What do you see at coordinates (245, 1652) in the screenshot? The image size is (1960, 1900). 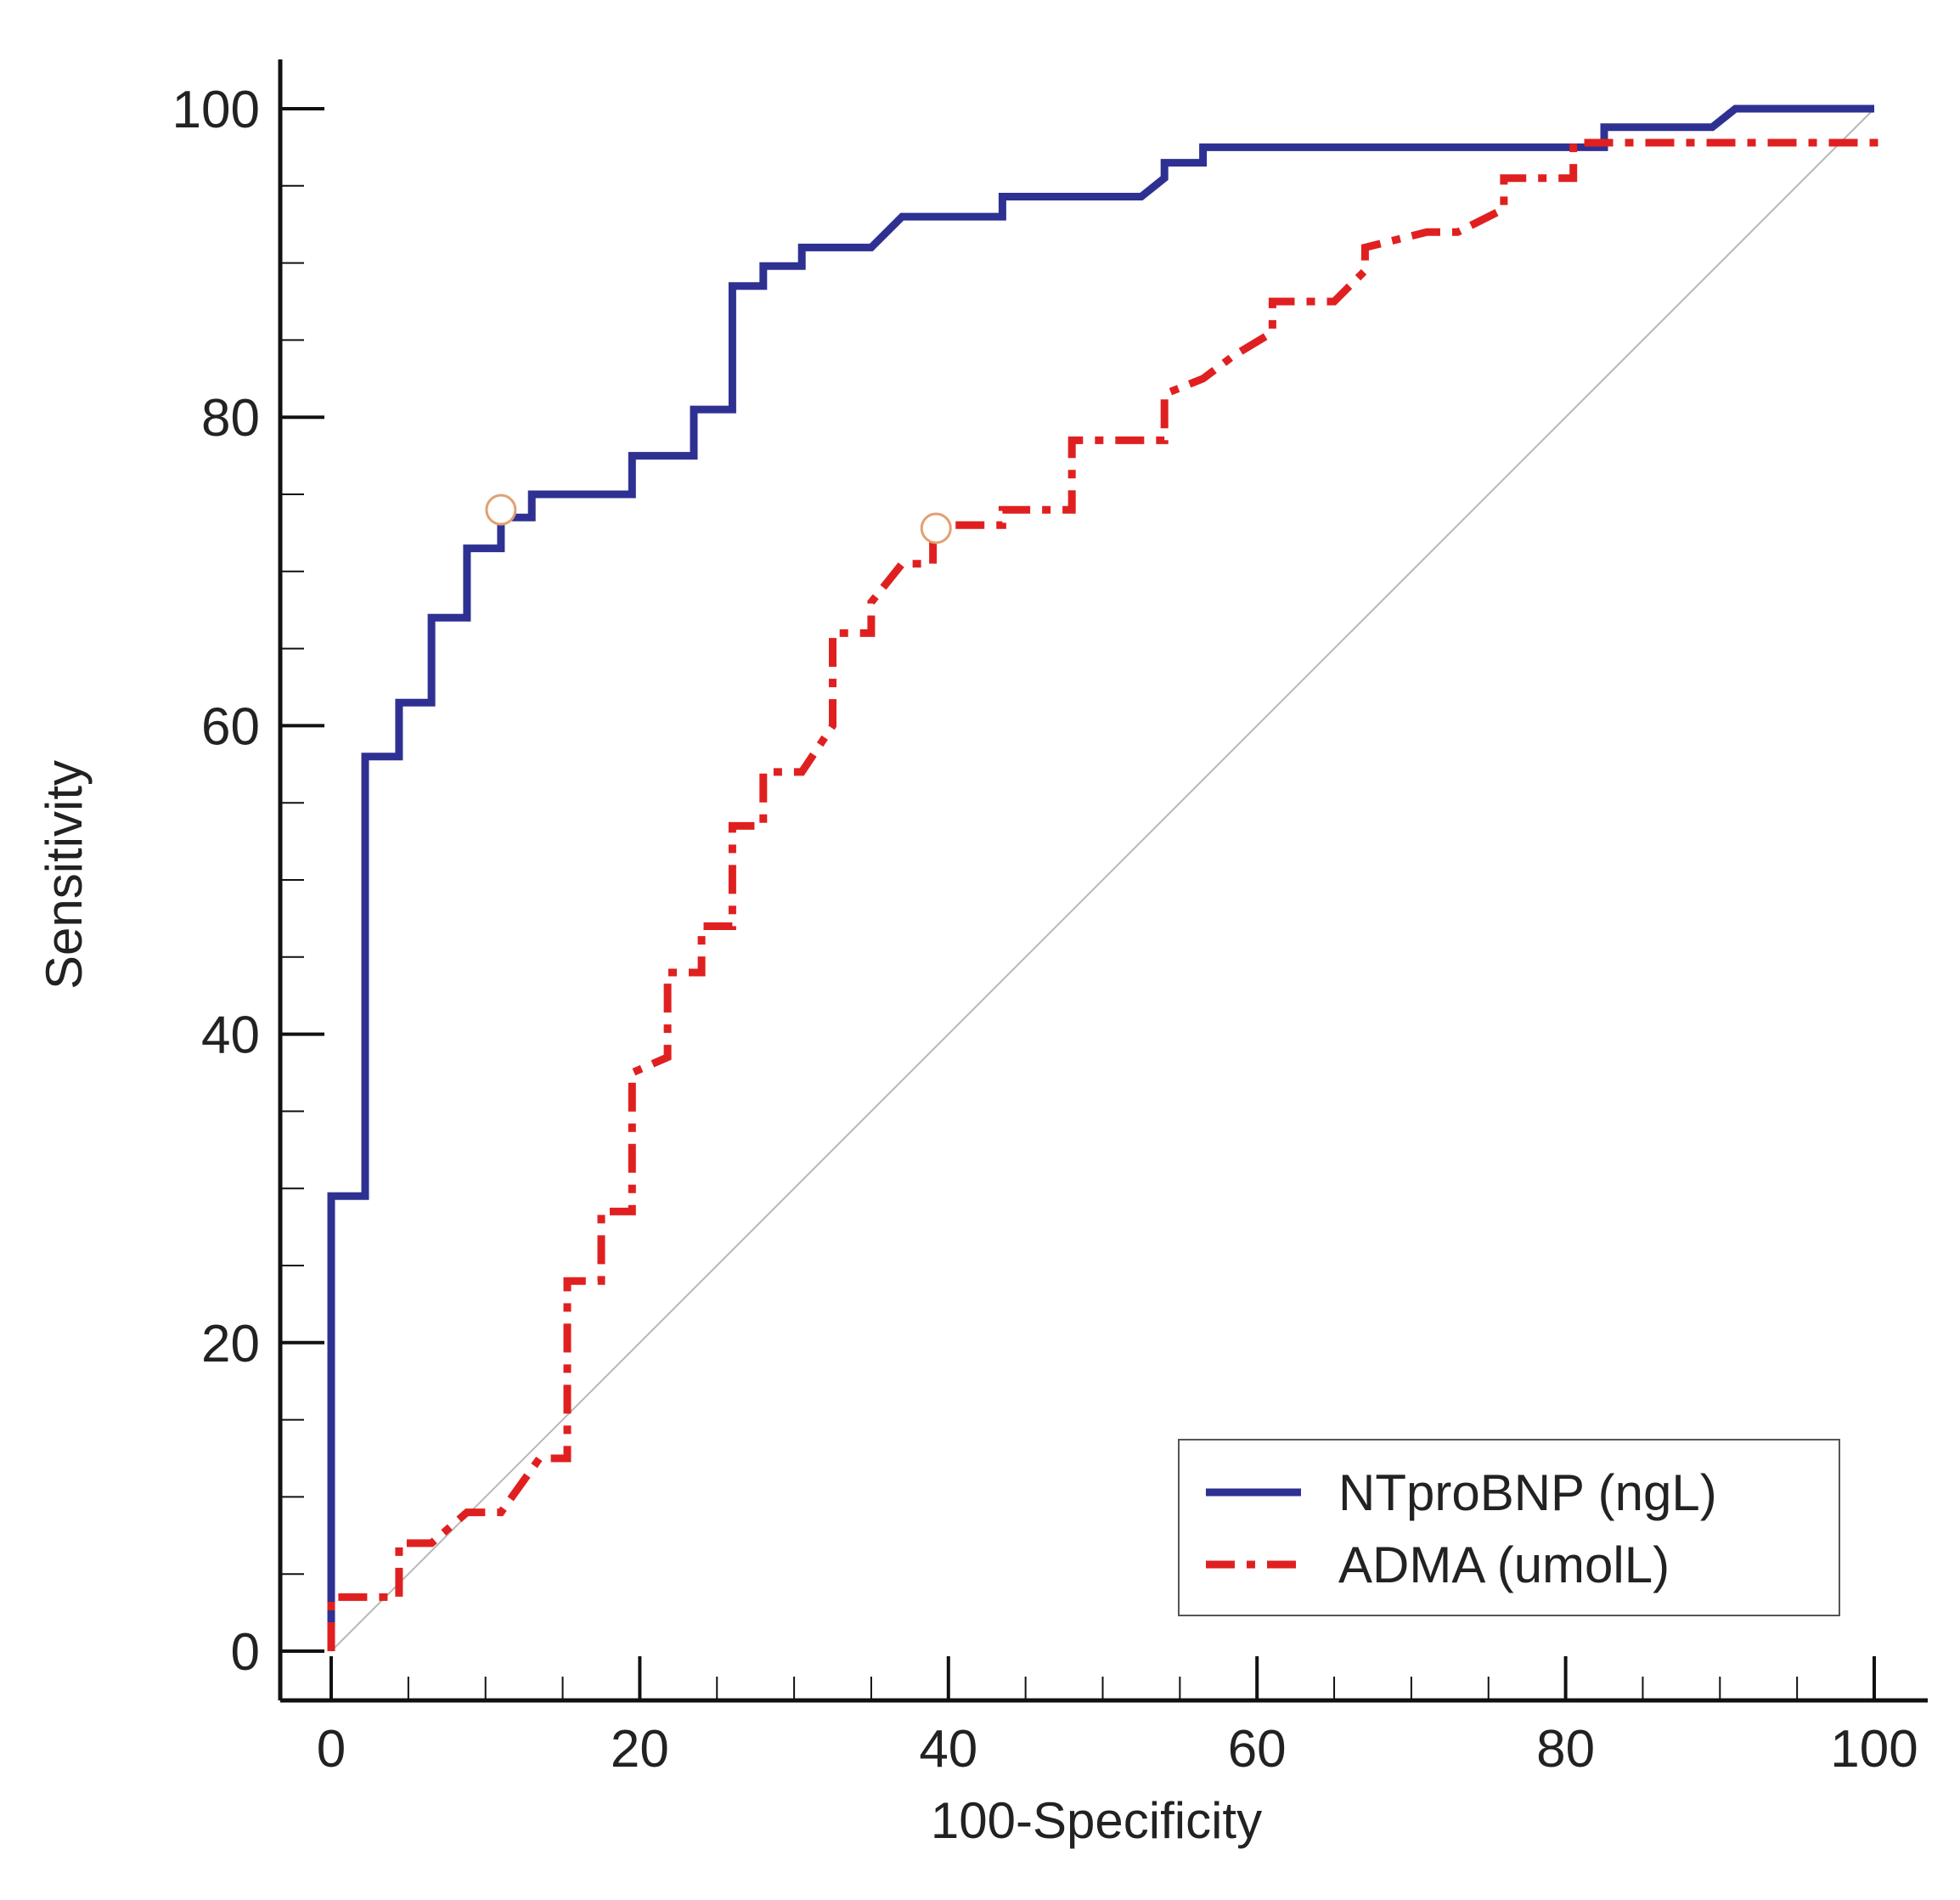 I see `y-tick-label-0: 0` at bounding box center [245, 1652].